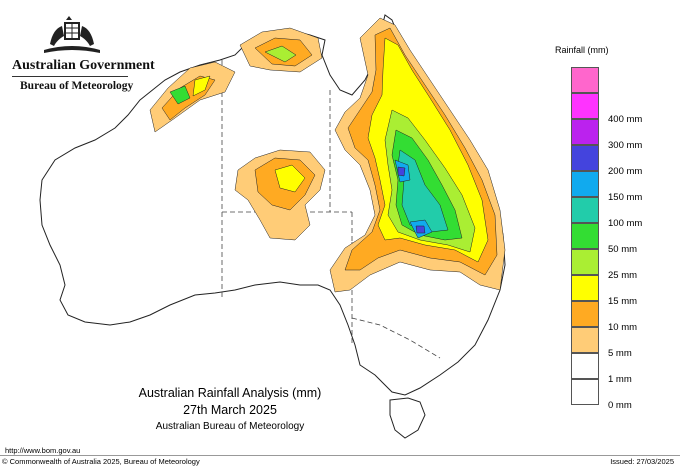  I want to click on legend-label: 200 mm, so click(625, 171).